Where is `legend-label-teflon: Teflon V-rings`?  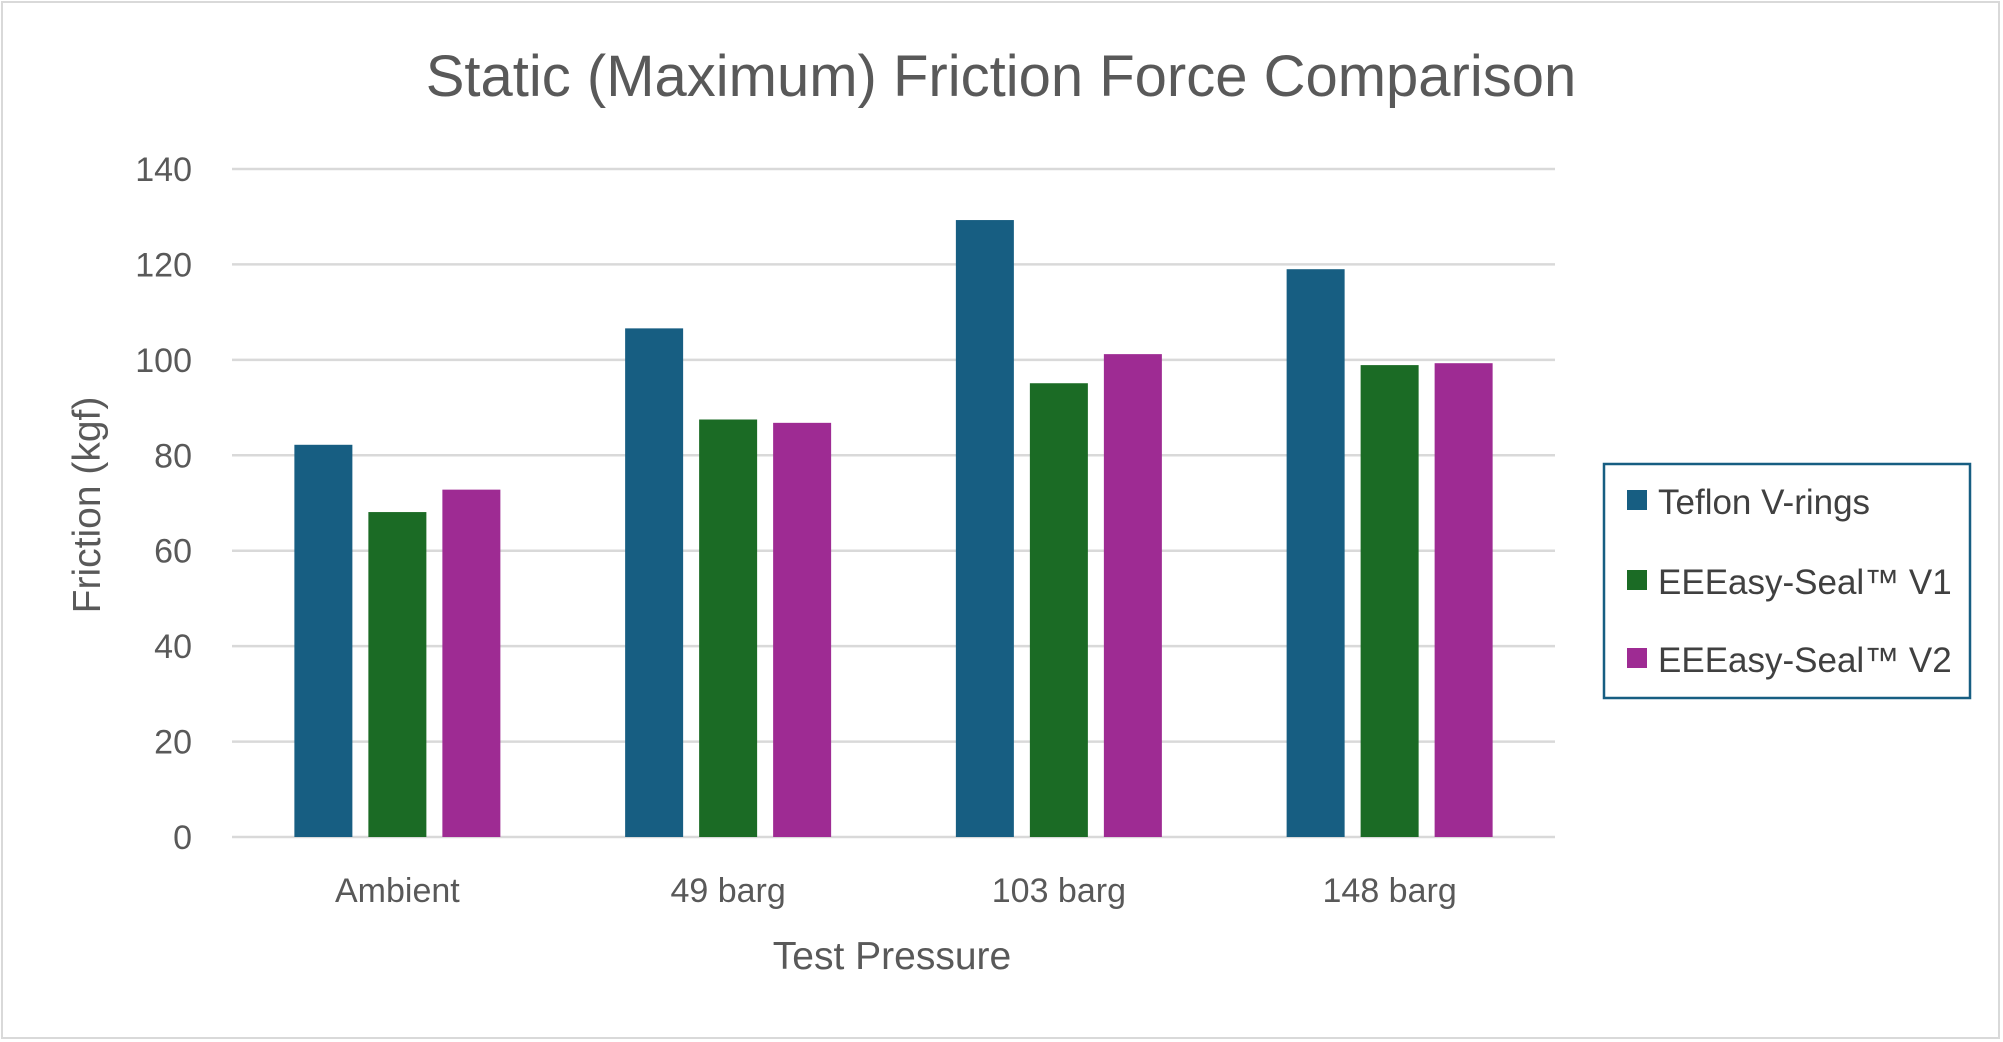 legend-label-teflon: Teflon V-rings is located at coordinates (1764, 502).